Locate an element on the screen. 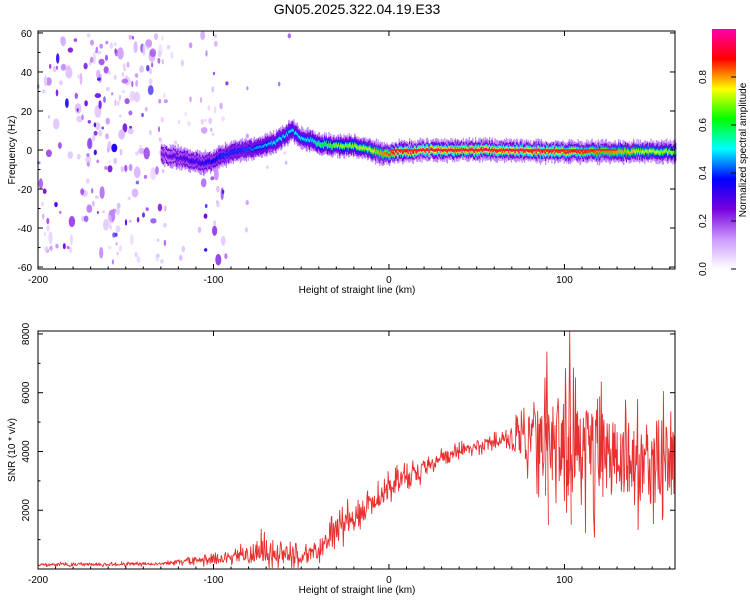 The image size is (750, 600). y-tick-label: 2000 is located at coordinates (26, 510).